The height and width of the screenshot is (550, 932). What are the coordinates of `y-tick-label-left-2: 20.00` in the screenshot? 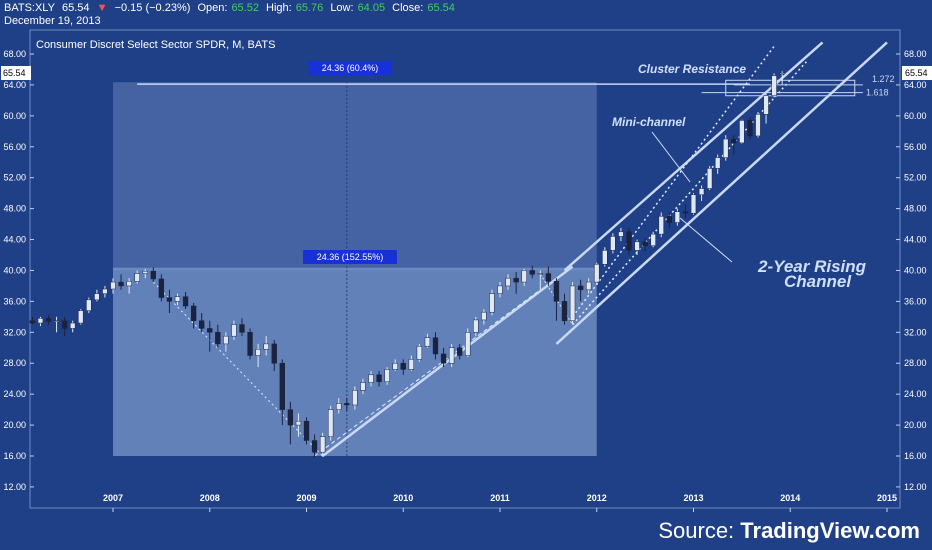 It's located at (14, 425).